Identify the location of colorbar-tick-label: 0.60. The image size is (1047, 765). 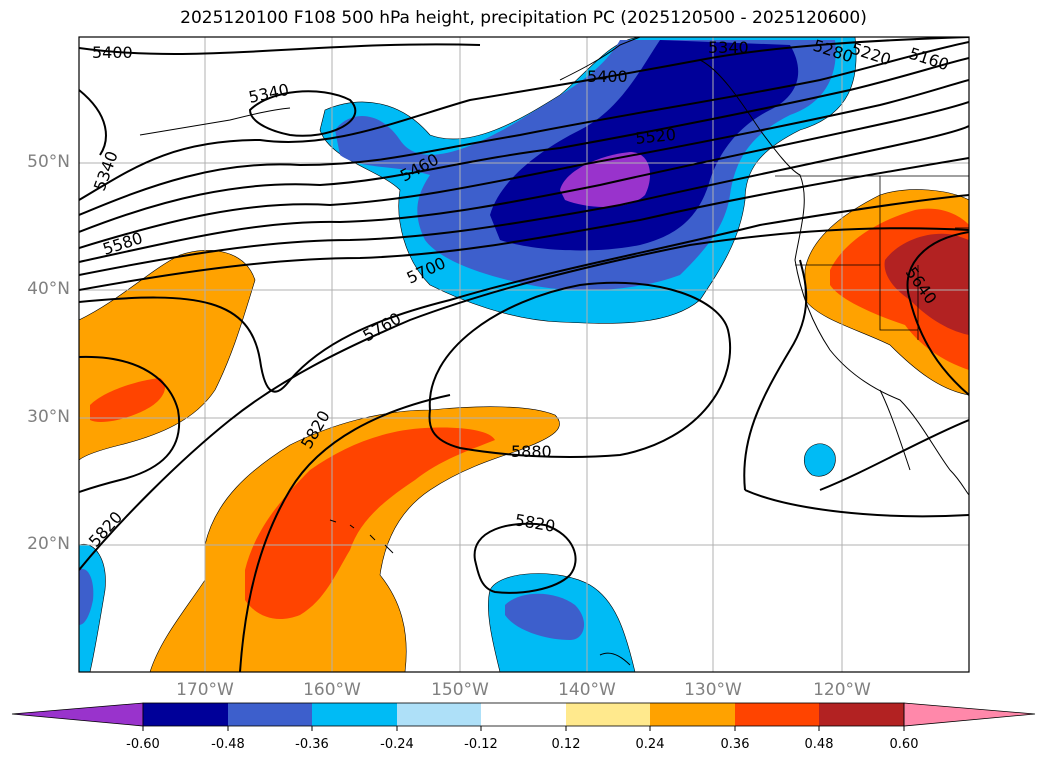
(904, 744).